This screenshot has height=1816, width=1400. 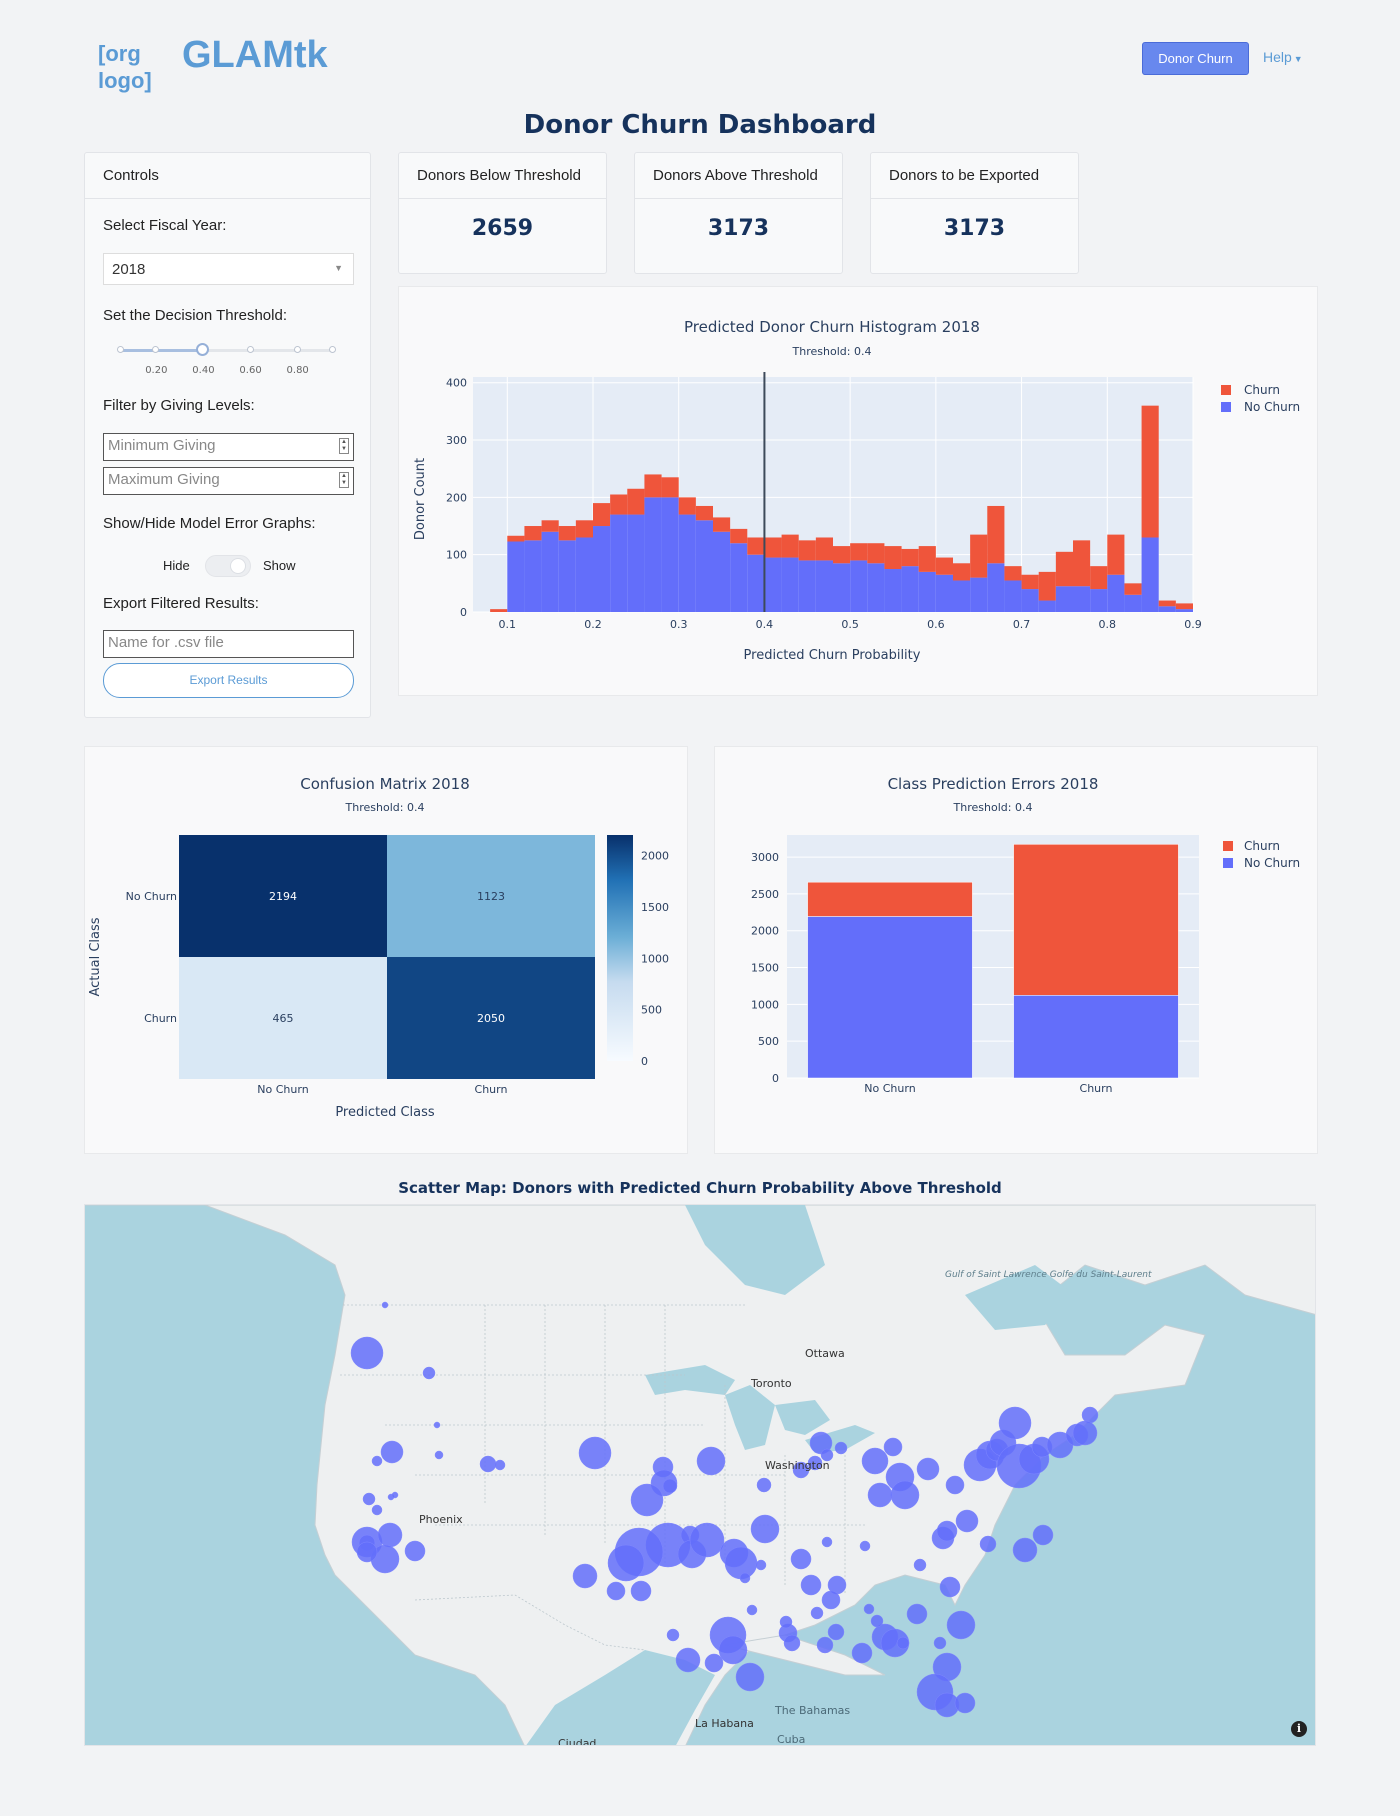 I want to click on export-filename-input: Name for .csv file, so click(x=228, y=644).